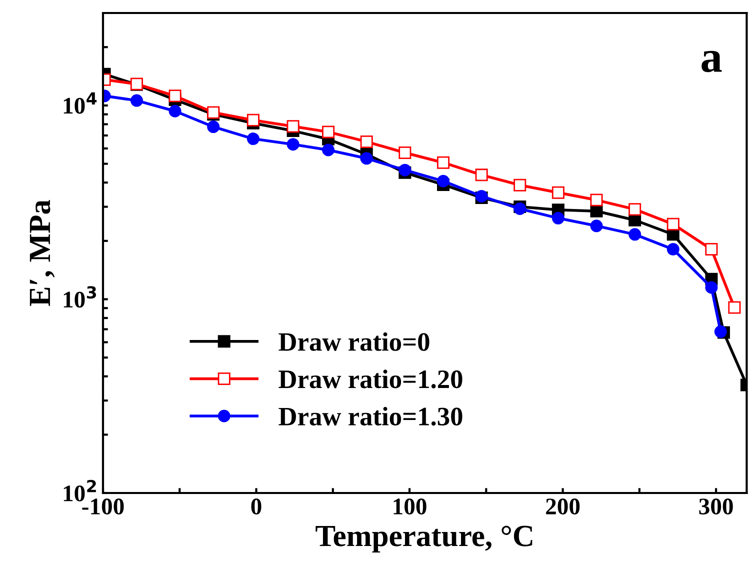 The image size is (750, 566). I want to click on x-tick-label: 300, so click(716, 506).